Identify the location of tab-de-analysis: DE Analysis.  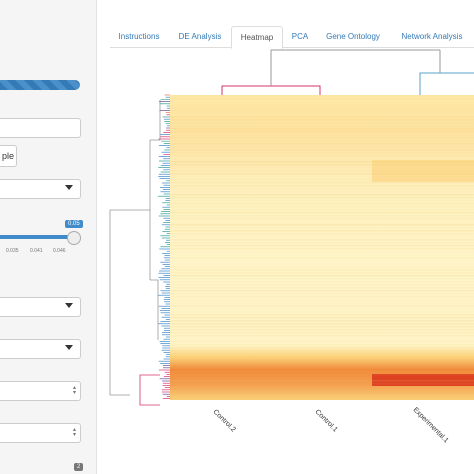
(200, 36).